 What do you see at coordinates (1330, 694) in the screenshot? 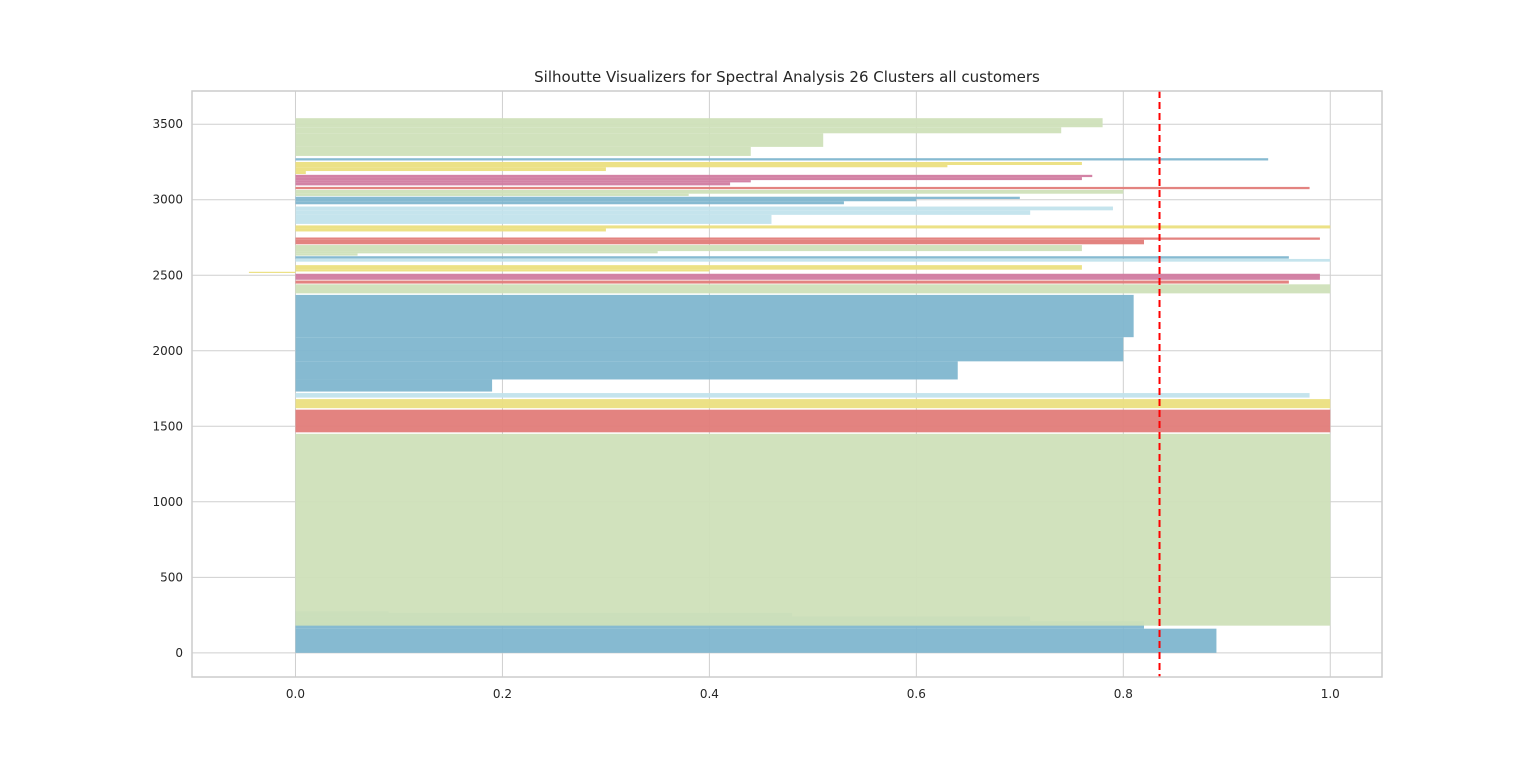
I see `x-tick-label: 1.0` at bounding box center [1330, 694].